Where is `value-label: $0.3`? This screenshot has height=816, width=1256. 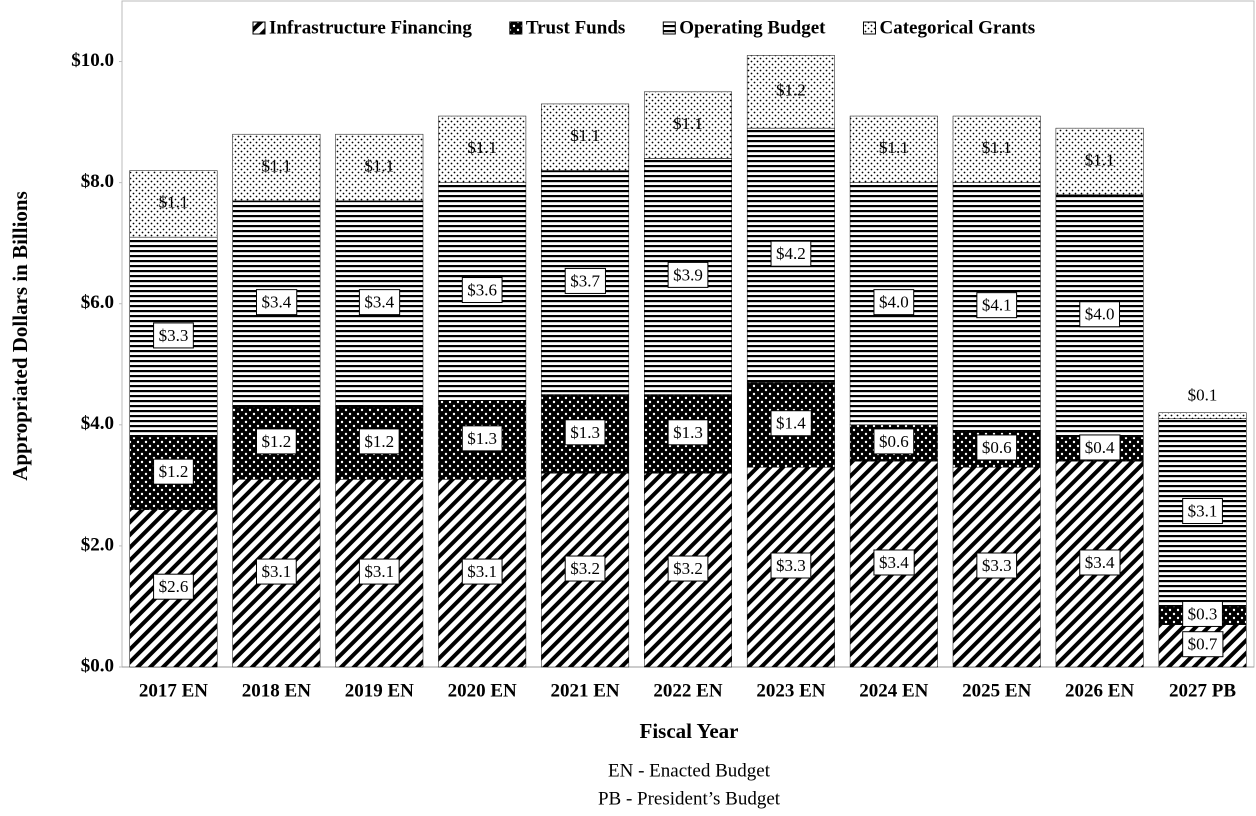 value-label: $0.3 is located at coordinates (1203, 613).